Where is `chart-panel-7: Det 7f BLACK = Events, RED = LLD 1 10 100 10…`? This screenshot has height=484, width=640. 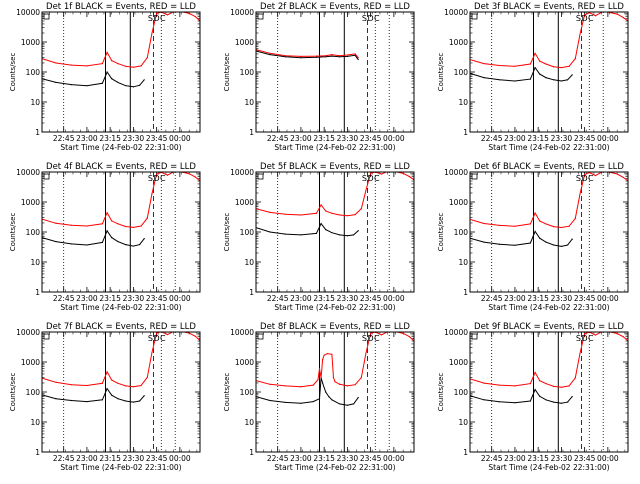 chart-panel-7: Det 7f BLACK = Events, RED = LLD 1 10 100 10… is located at coordinates (105, 397).